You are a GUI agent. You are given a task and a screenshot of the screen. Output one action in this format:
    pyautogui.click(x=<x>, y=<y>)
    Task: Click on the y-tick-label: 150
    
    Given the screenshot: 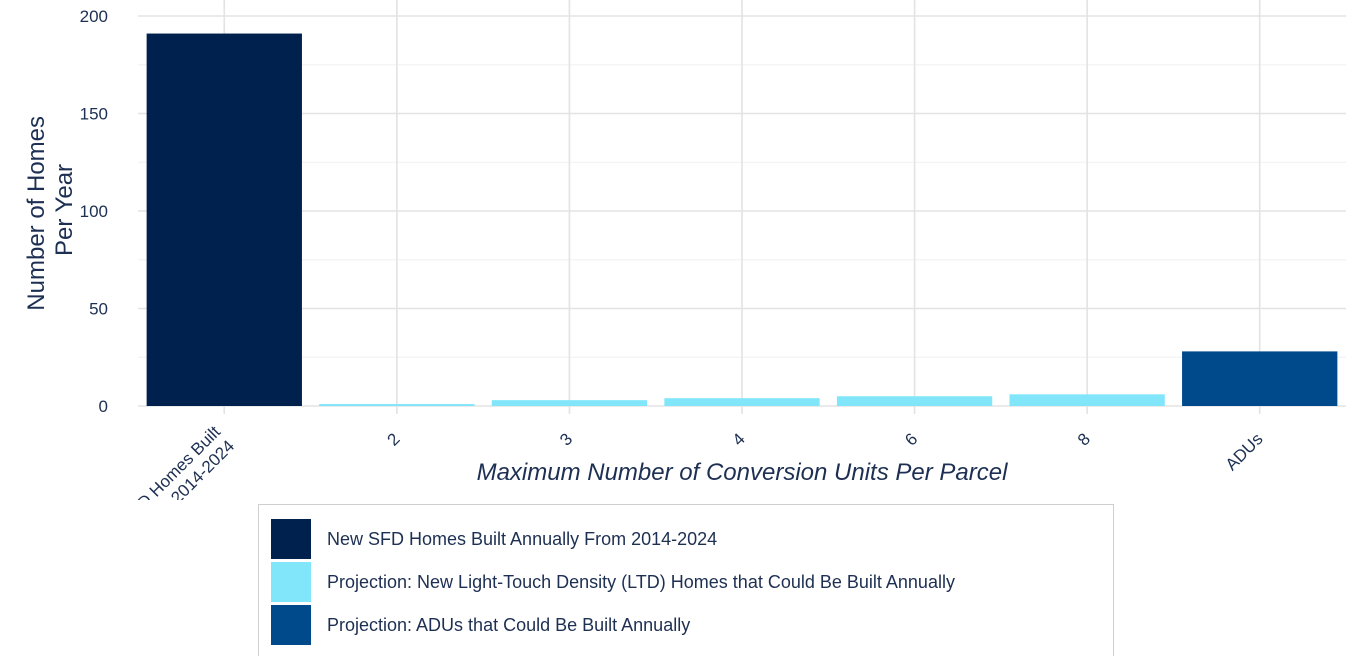 What is the action you would take?
    pyautogui.click(x=94, y=114)
    